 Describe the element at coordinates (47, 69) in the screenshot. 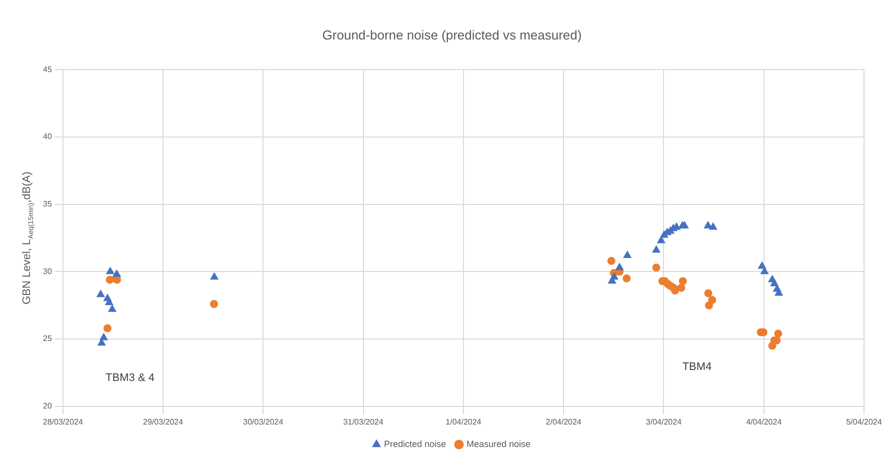

I see `y-tick-label: 45` at that location.